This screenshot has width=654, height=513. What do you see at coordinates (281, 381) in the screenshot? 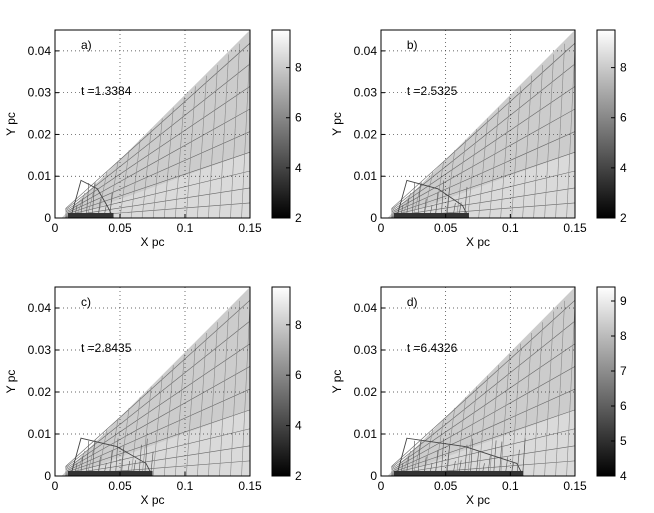
I see `colorbar` at bounding box center [281, 381].